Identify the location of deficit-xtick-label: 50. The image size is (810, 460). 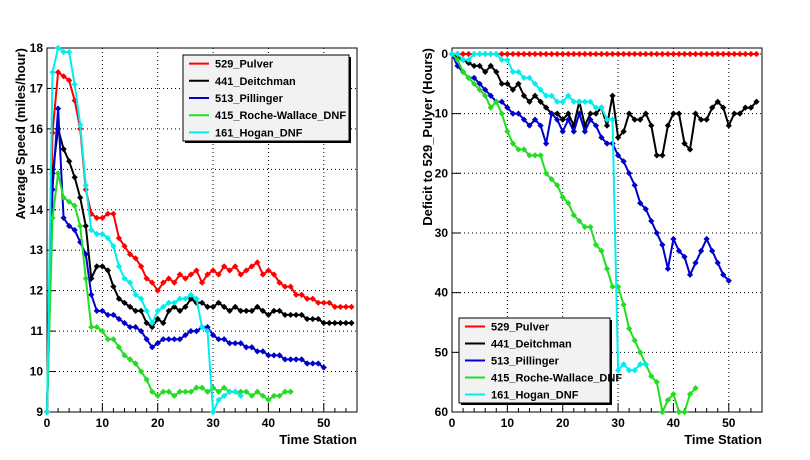
(729, 423).